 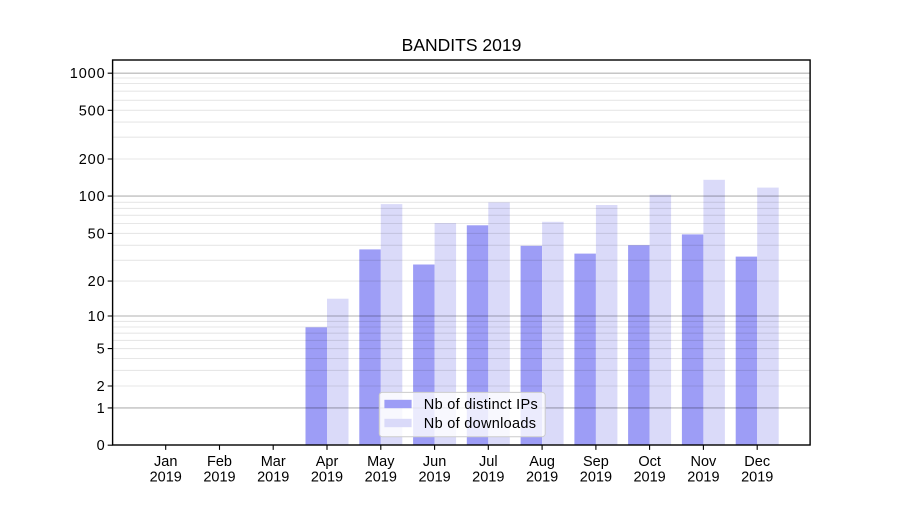 What do you see at coordinates (704, 462) in the screenshot?
I see `svg-text: Nov` at bounding box center [704, 462].